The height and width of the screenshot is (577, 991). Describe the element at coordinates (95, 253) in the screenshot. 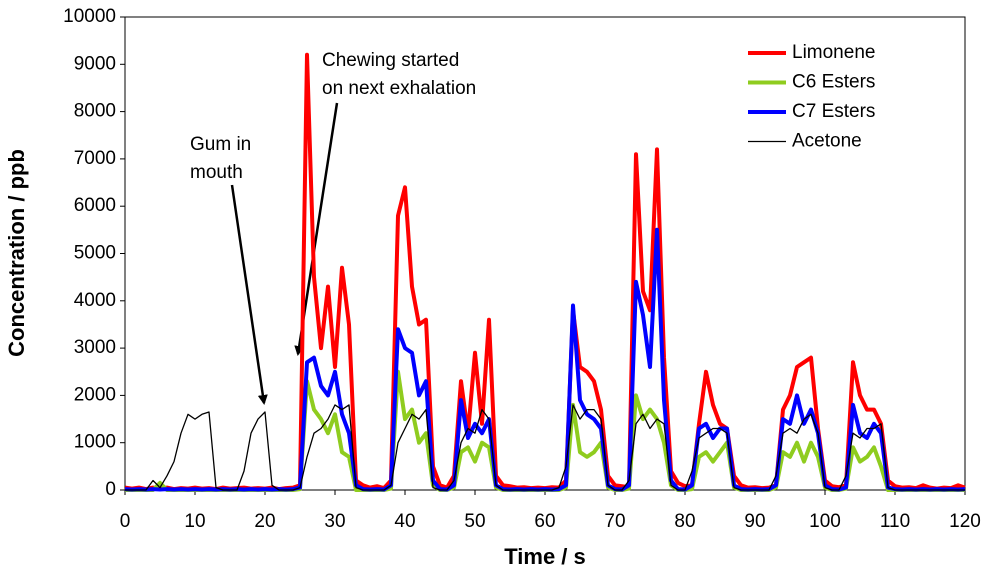

I see `y-tick-label: 5000` at that location.